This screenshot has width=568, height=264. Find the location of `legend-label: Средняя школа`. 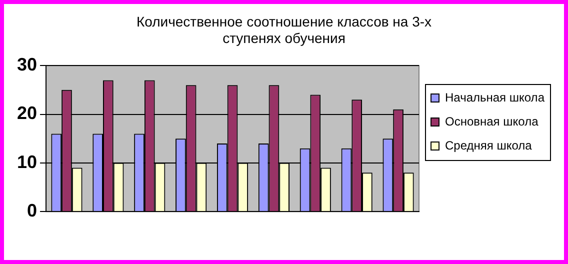

legend-label: Средняя школа is located at coordinates (488, 145).